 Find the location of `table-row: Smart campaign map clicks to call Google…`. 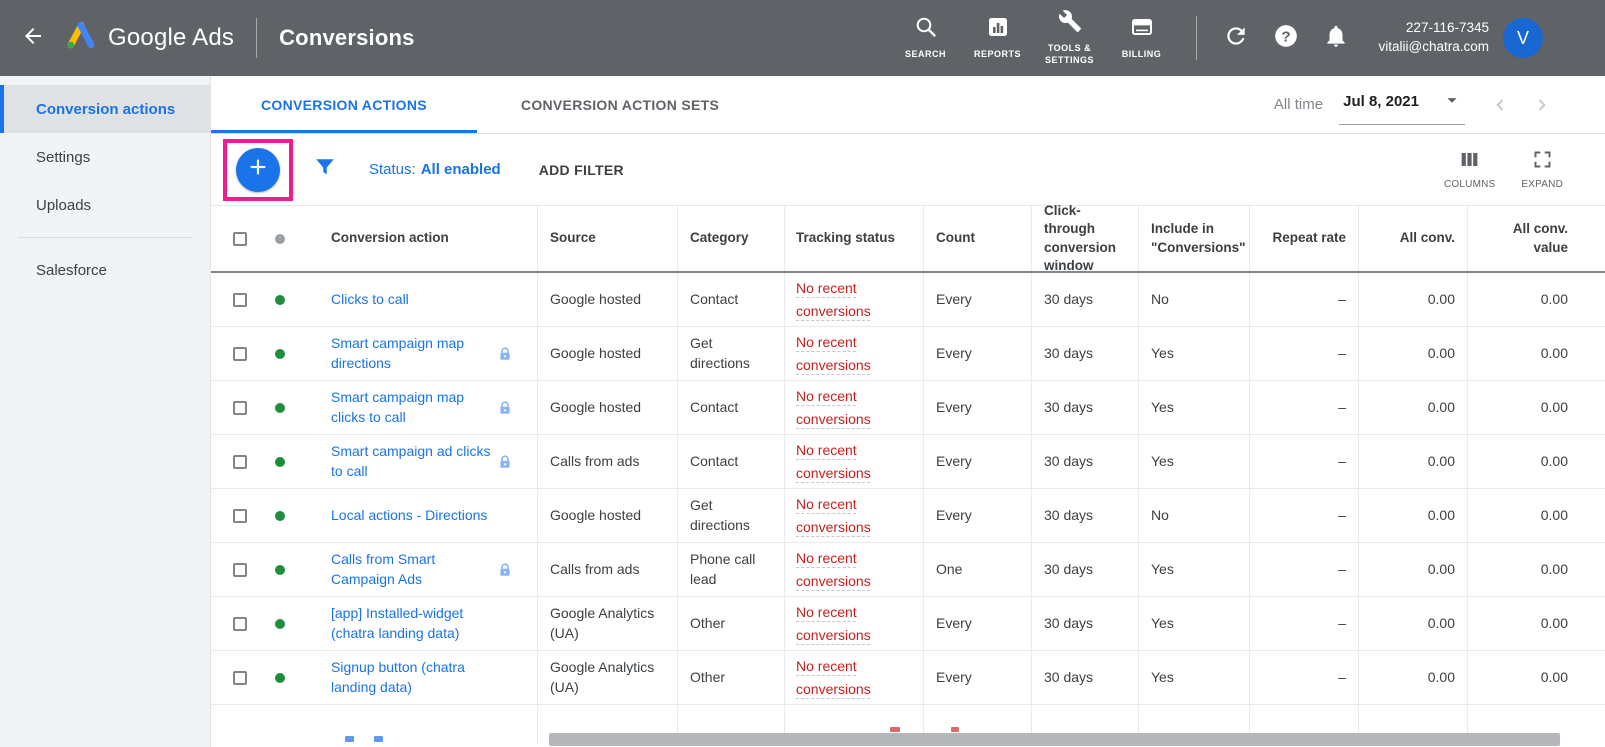

table-row: Smart campaign map clicks to call Google… is located at coordinates (908, 408).